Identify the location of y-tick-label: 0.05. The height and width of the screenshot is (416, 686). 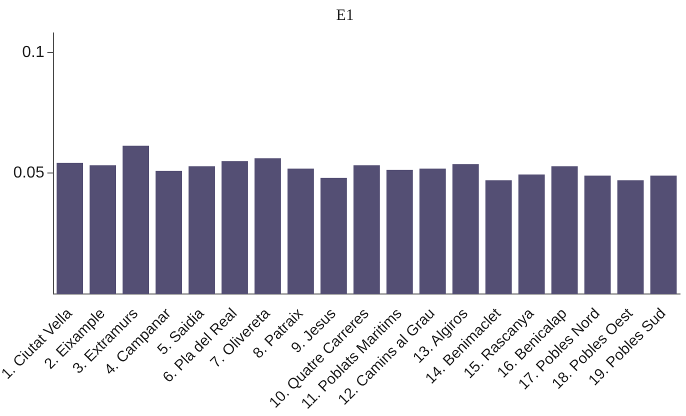
(28, 173).